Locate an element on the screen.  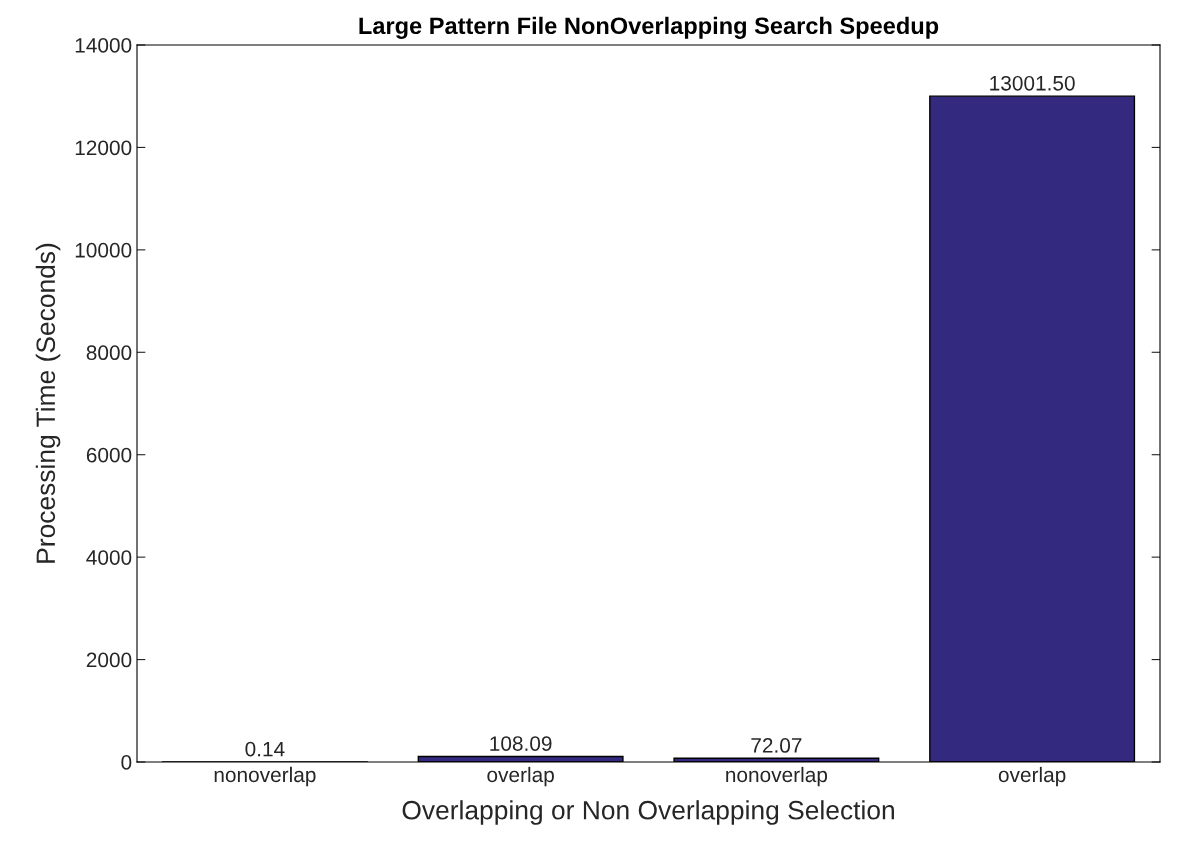
y-tick-label: 0 is located at coordinates (126, 762).